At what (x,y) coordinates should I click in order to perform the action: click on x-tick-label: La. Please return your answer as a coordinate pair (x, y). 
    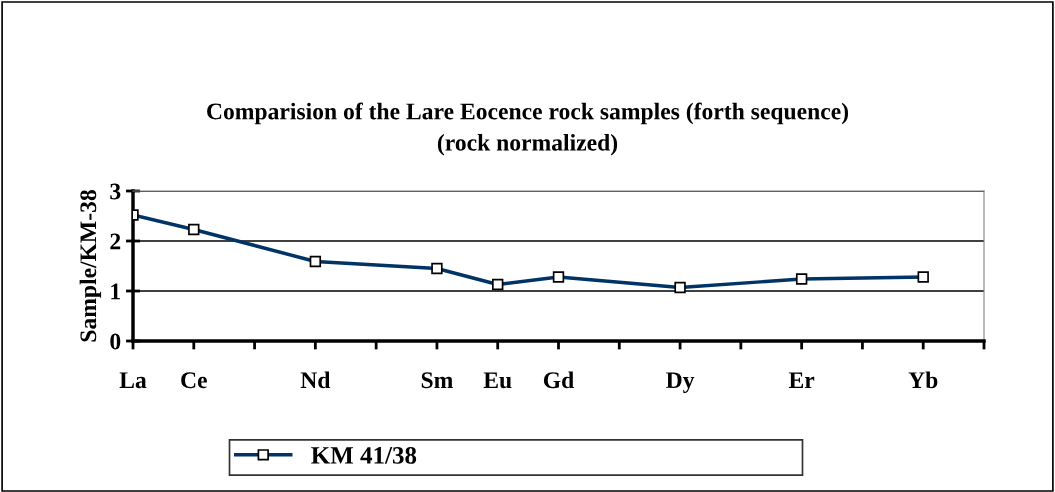
    Looking at the image, I should click on (133, 380).